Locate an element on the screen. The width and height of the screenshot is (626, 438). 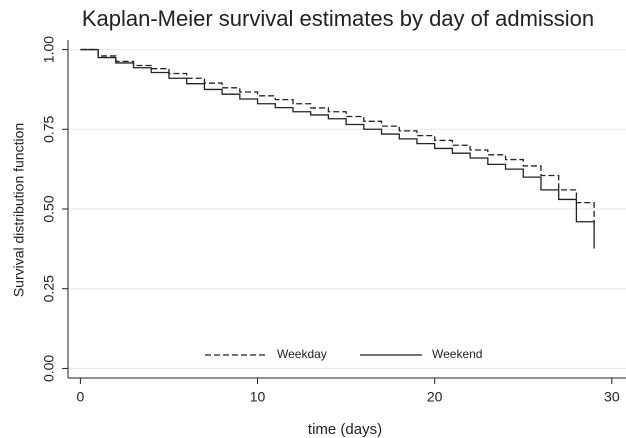
y-axis-label: Survival distribution function is located at coordinates (19, 210).